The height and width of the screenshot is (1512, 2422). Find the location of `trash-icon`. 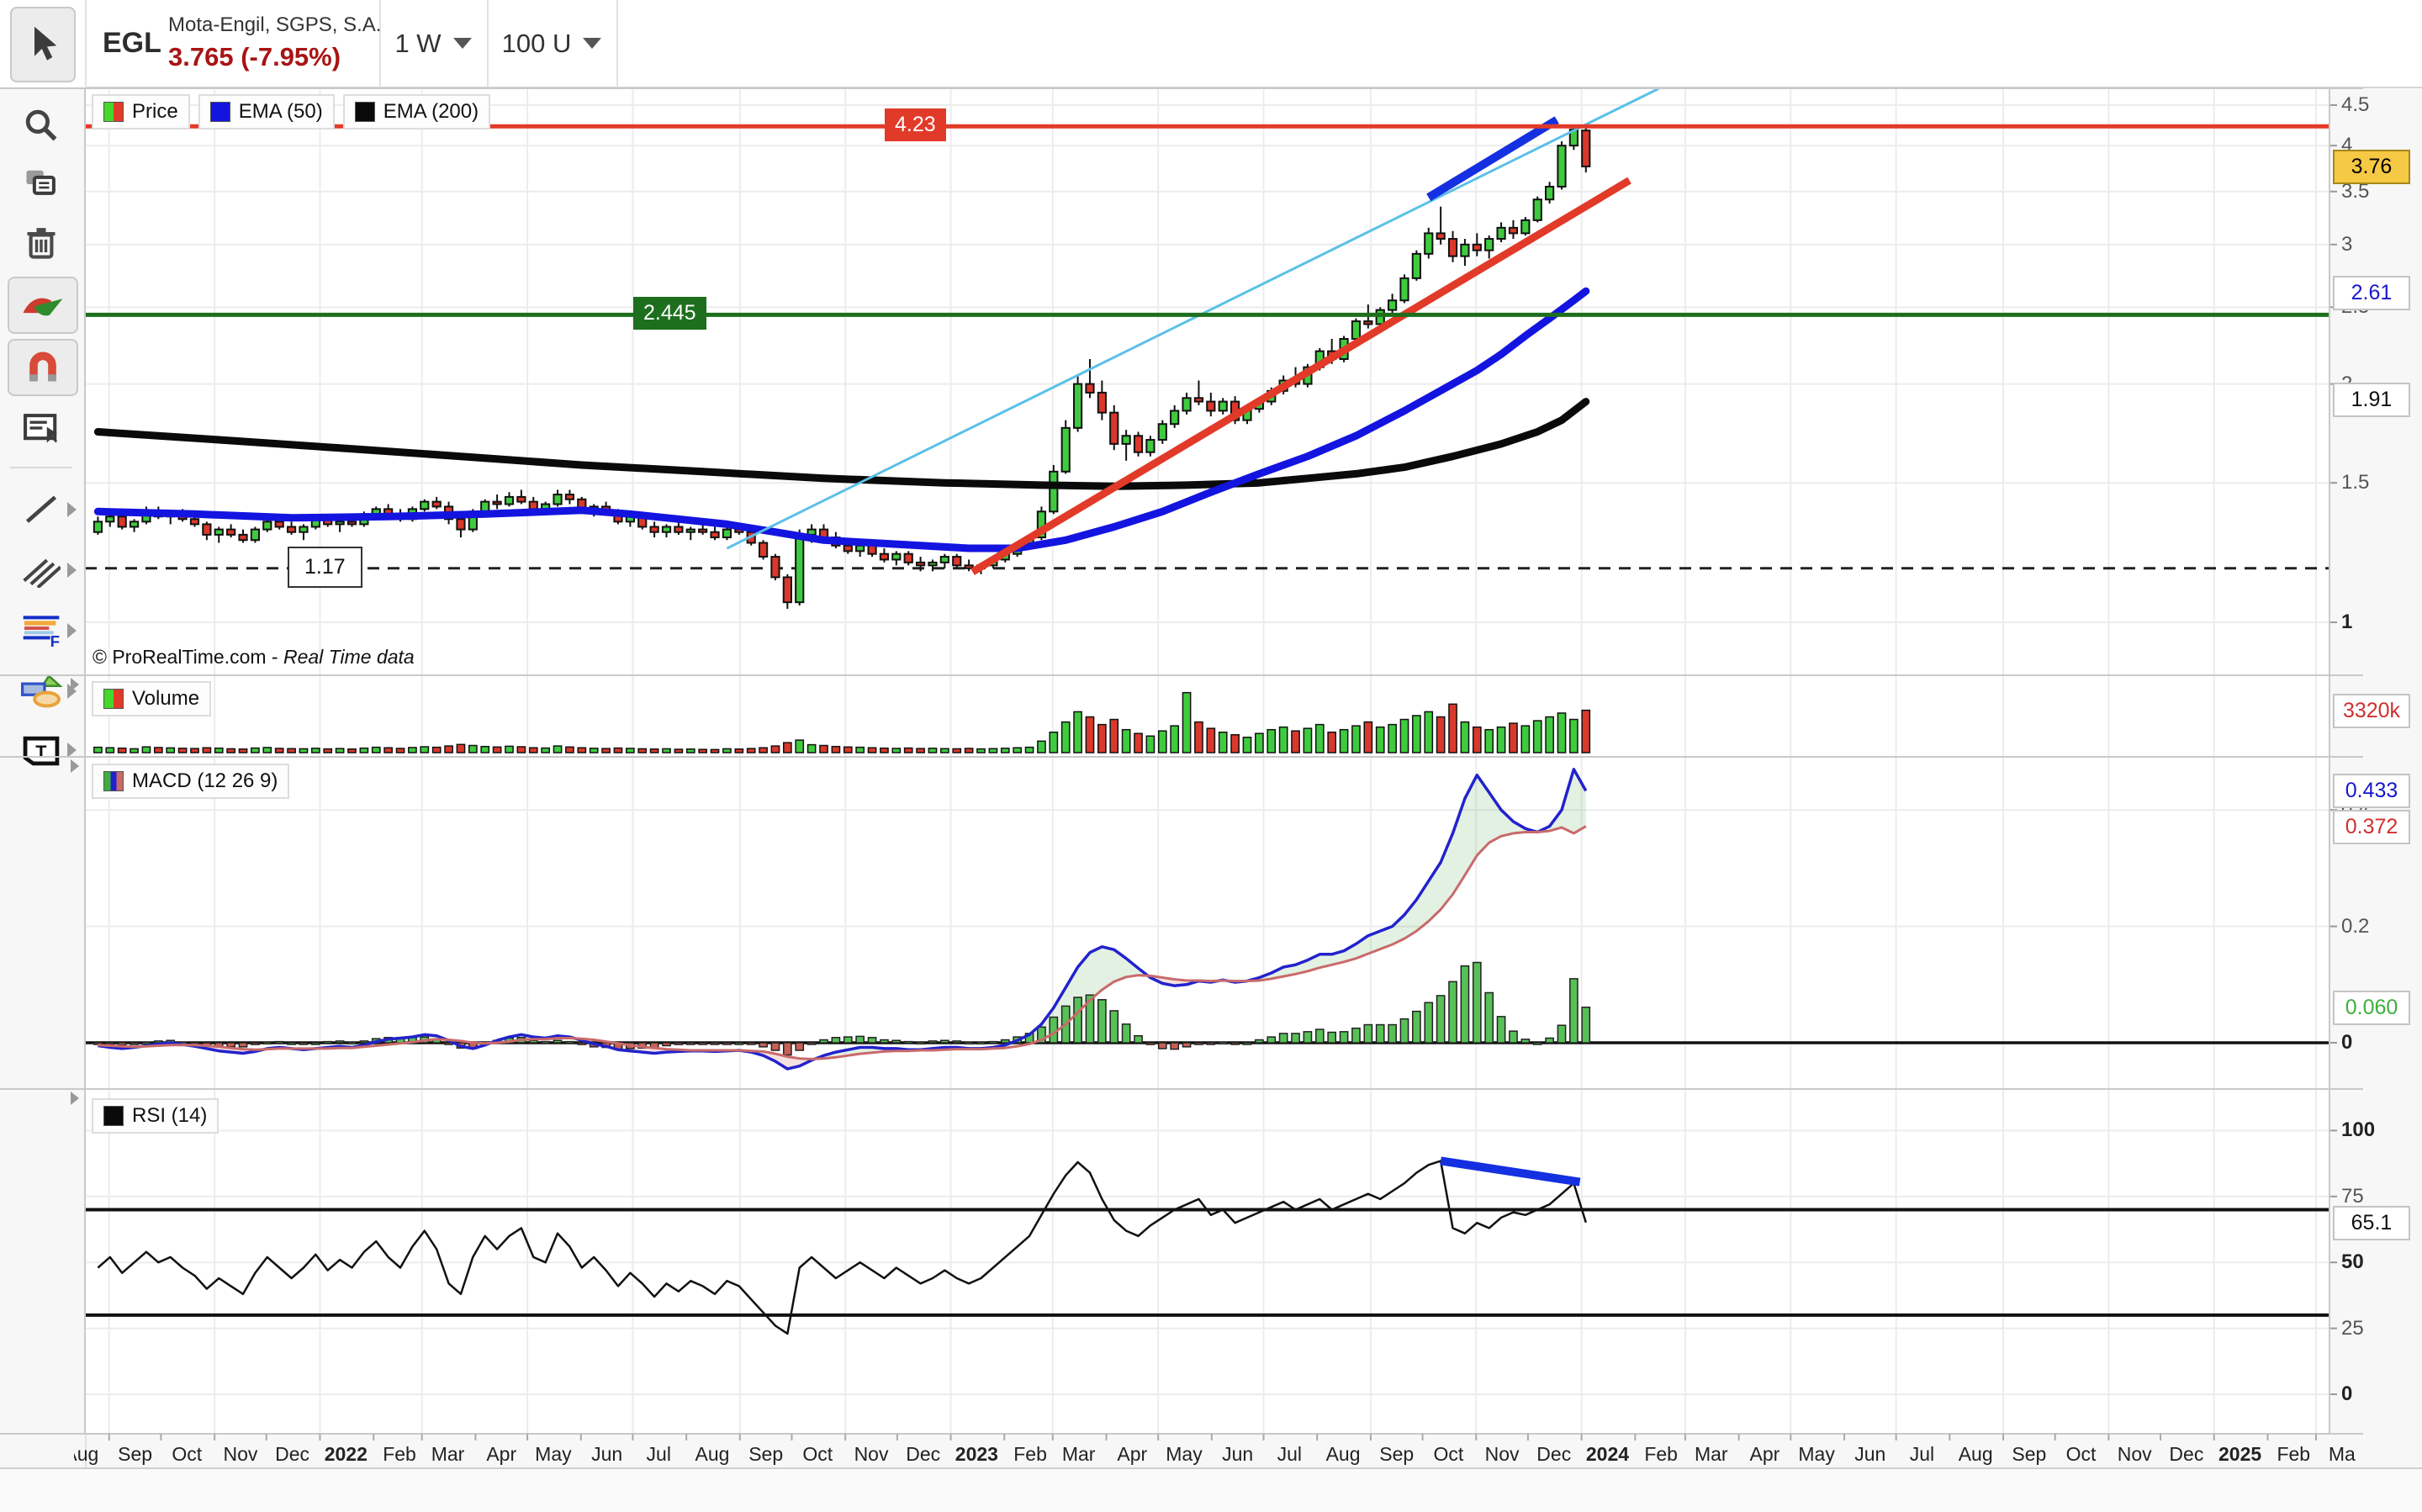

trash-icon is located at coordinates (41, 243).